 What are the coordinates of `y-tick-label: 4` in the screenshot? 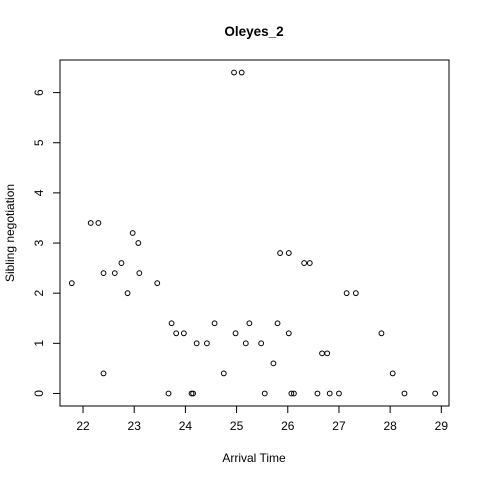 It's located at (39, 192).